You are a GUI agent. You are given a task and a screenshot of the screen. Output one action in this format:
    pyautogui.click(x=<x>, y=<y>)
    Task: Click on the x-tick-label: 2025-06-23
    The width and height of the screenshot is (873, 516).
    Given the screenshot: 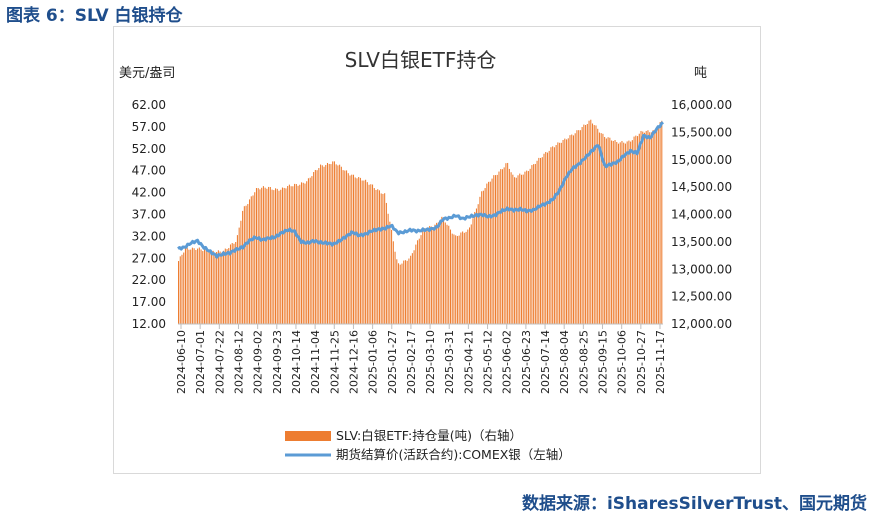 What is the action you would take?
    pyautogui.click(x=526, y=362)
    